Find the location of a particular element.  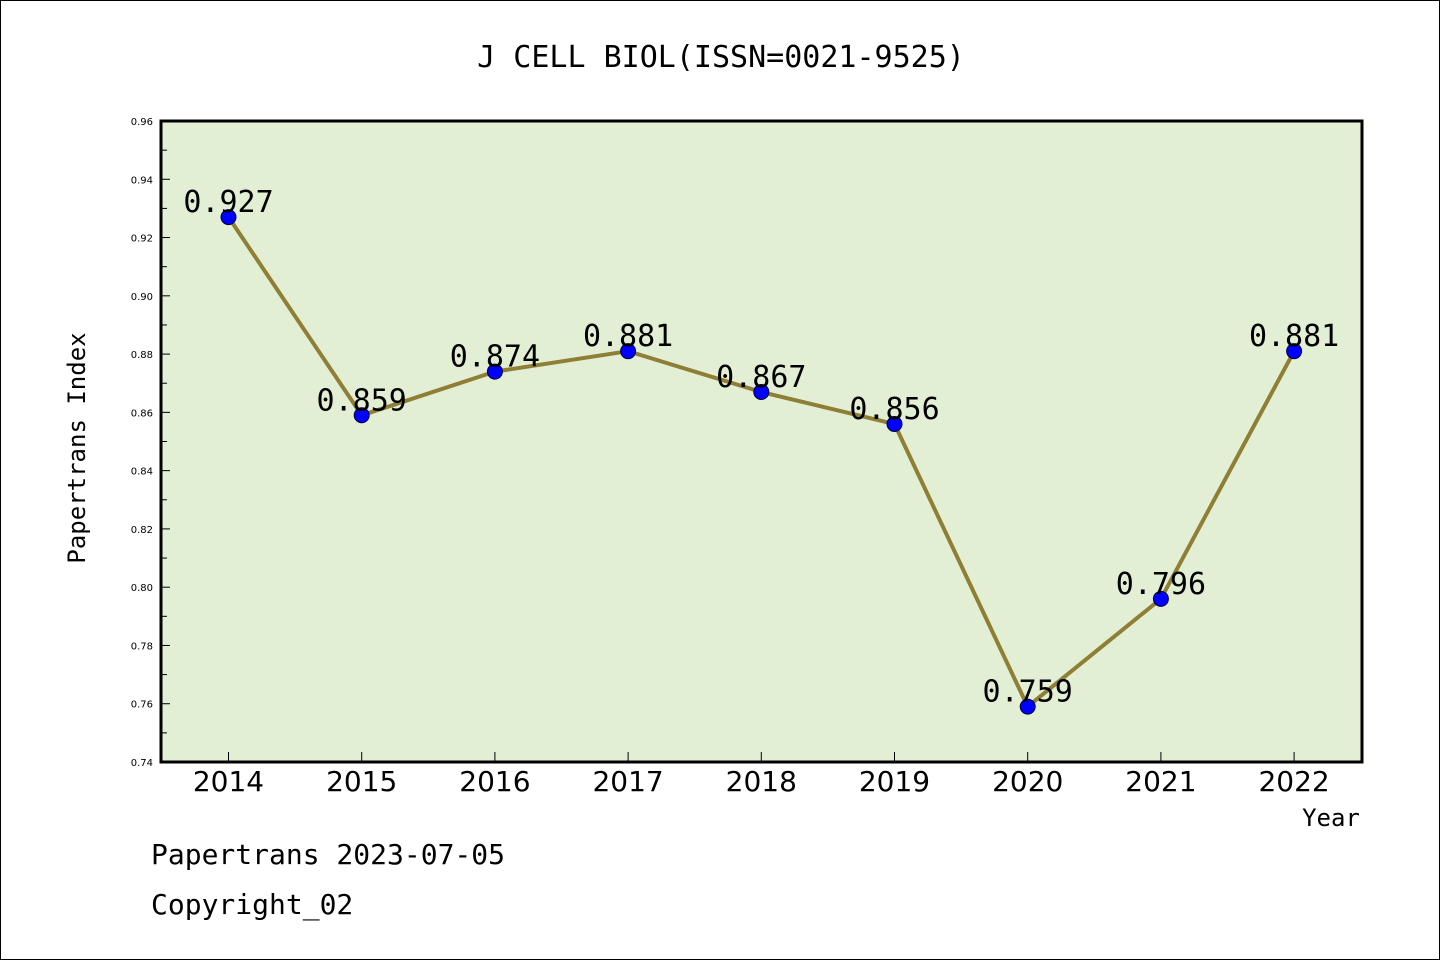

data-label-2020: 0.759 is located at coordinates (1028, 692).